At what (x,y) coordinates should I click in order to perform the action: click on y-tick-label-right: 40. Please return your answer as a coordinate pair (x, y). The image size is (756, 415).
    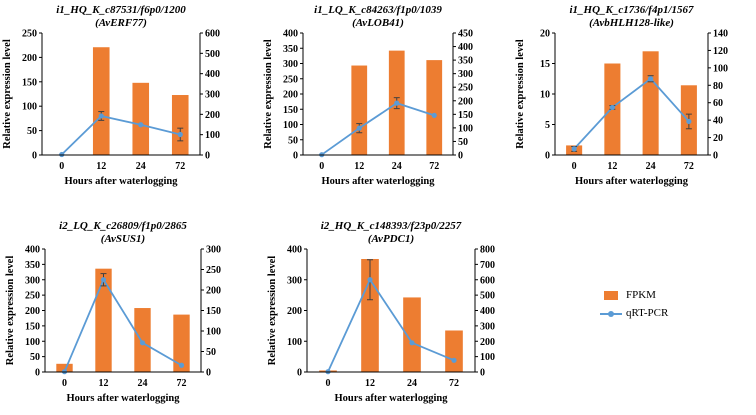
    Looking at the image, I should click on (718, 121).